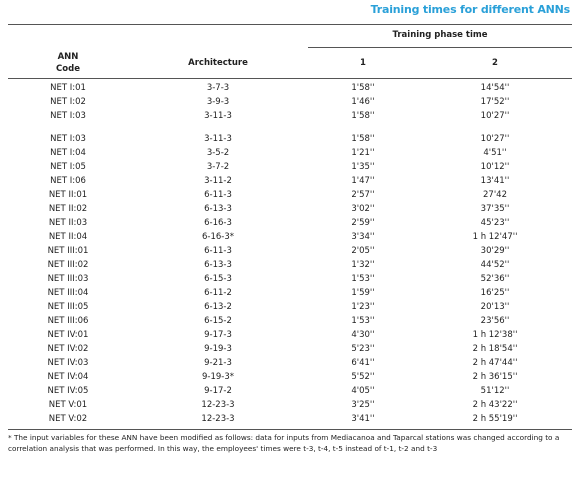 The width and height of the screenshot is (580, 481). I want to click on cell: 3-11-2, so click(218, 181).